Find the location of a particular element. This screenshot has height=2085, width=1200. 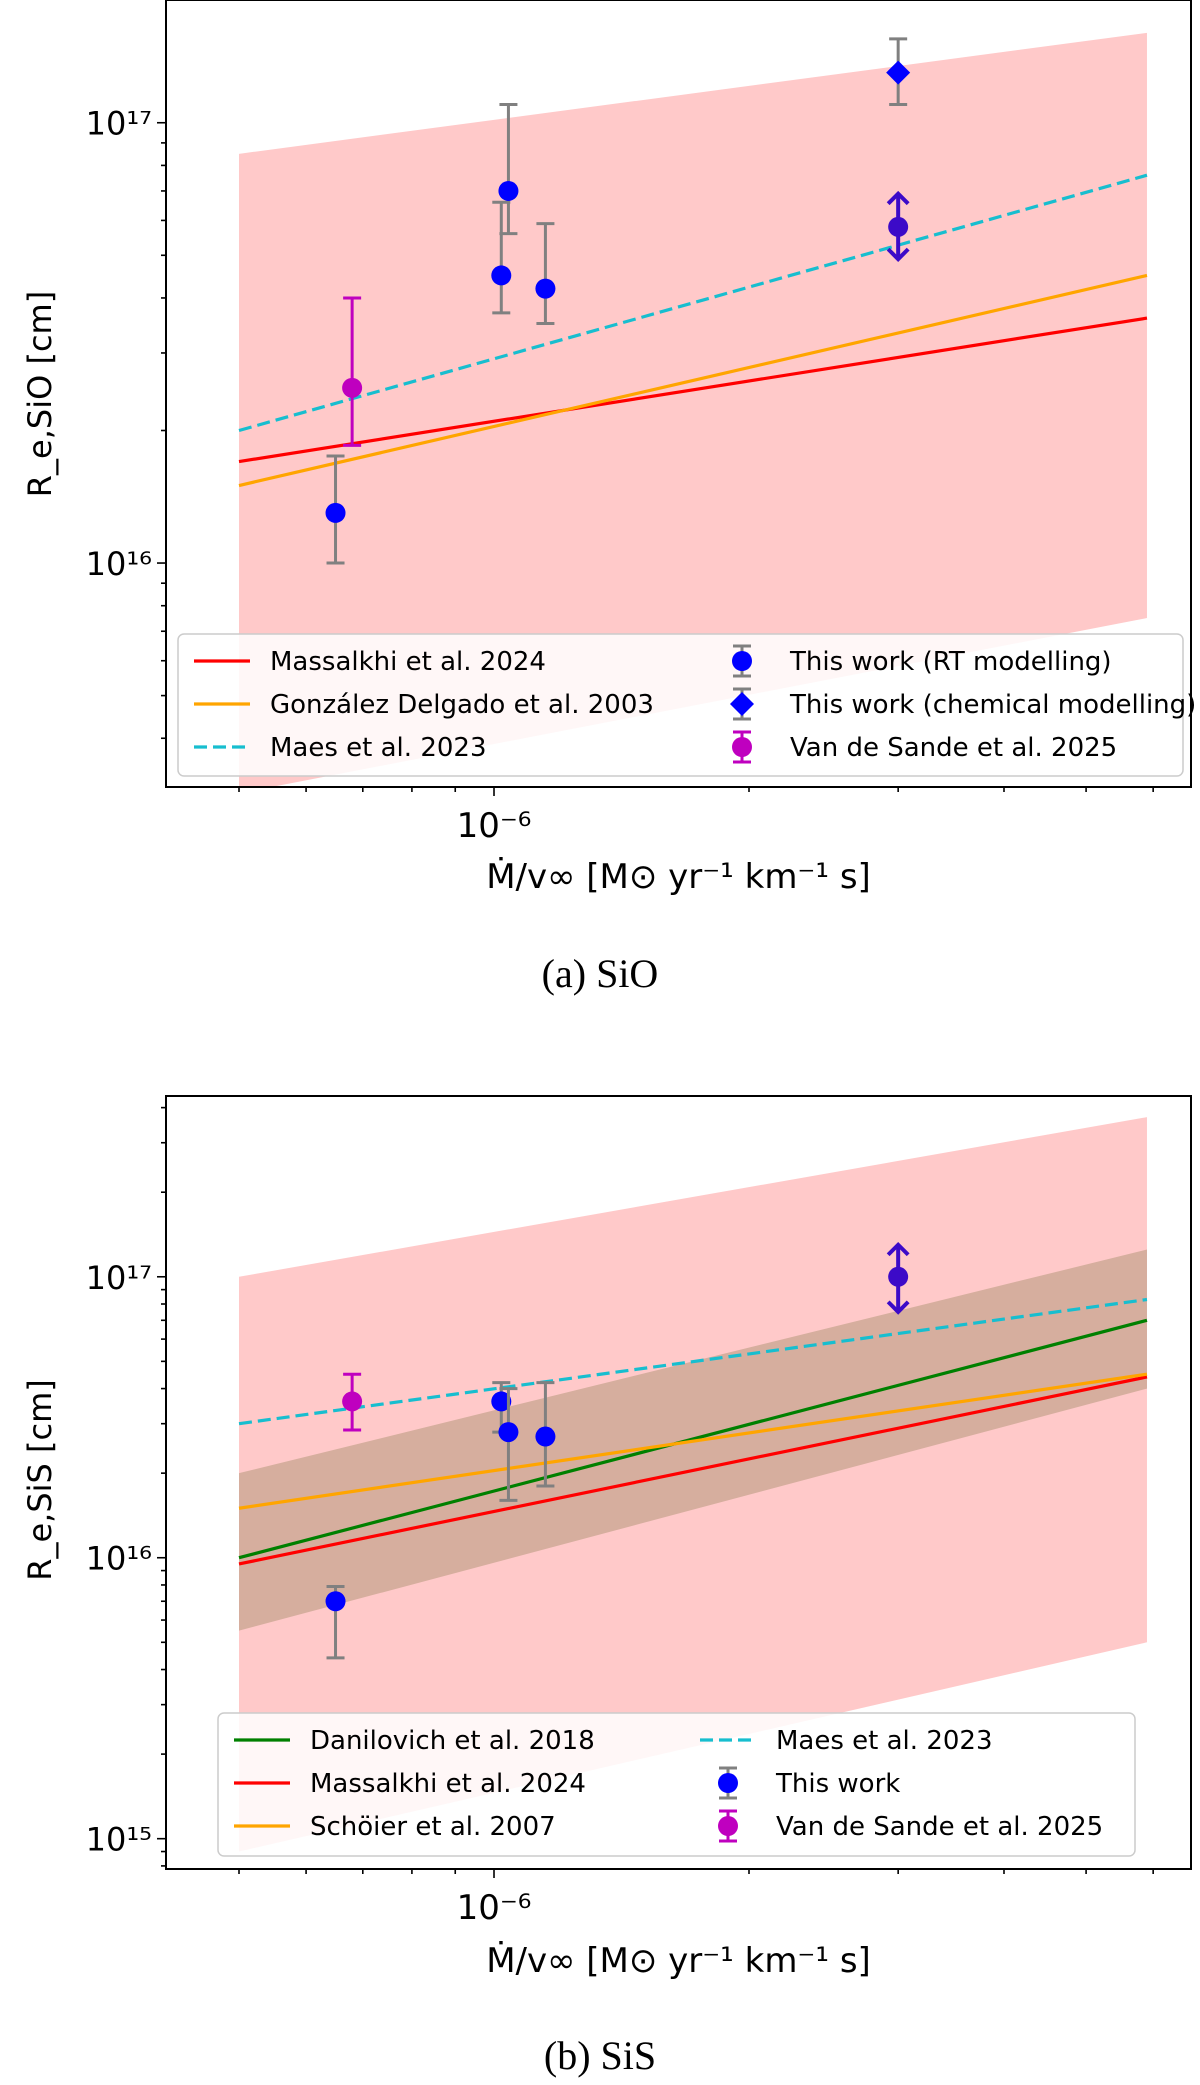

figure-caption-sio: (a) SiO is located at coordinates (600, 973).